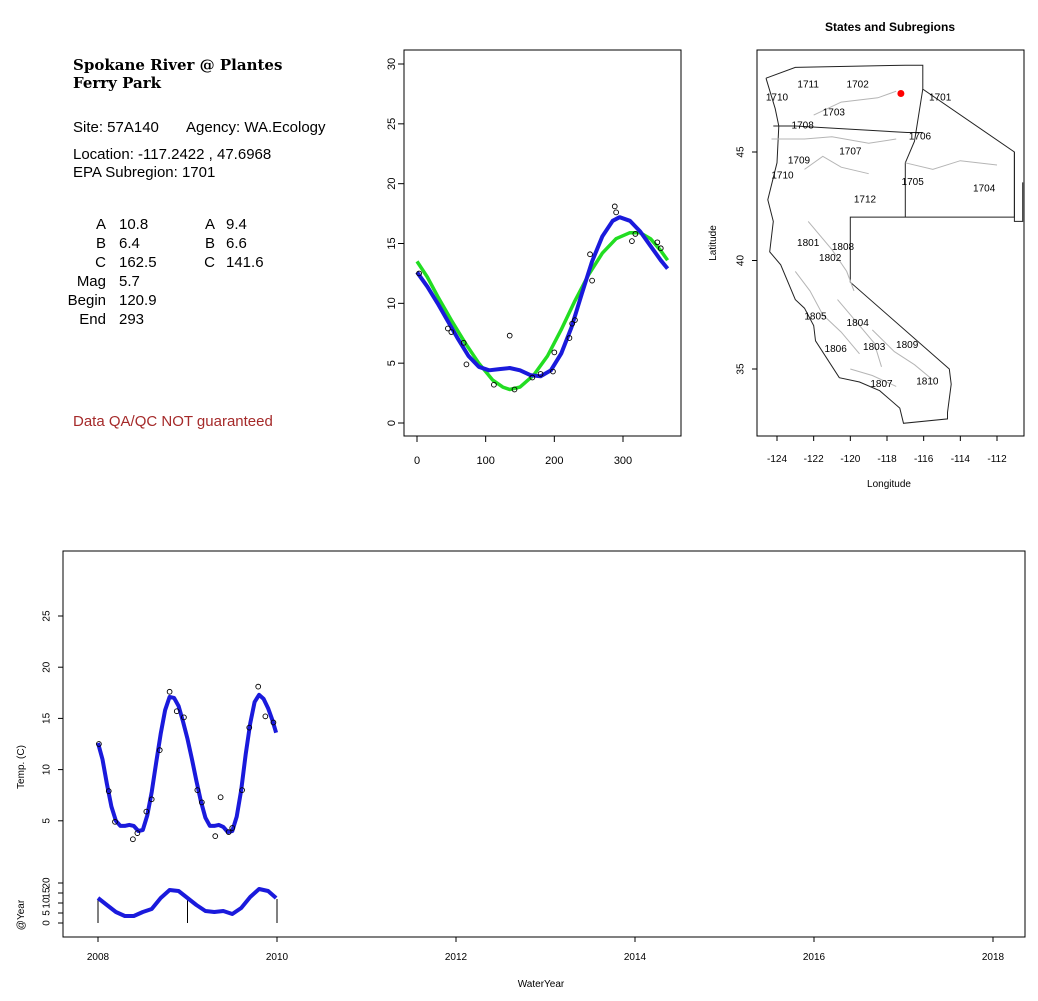 The image size is (1038, 1001). What do you see at coordinates (741, 261) in the screenshot?
I see `y-tick-label: 40` at bounding box center [741, 261].